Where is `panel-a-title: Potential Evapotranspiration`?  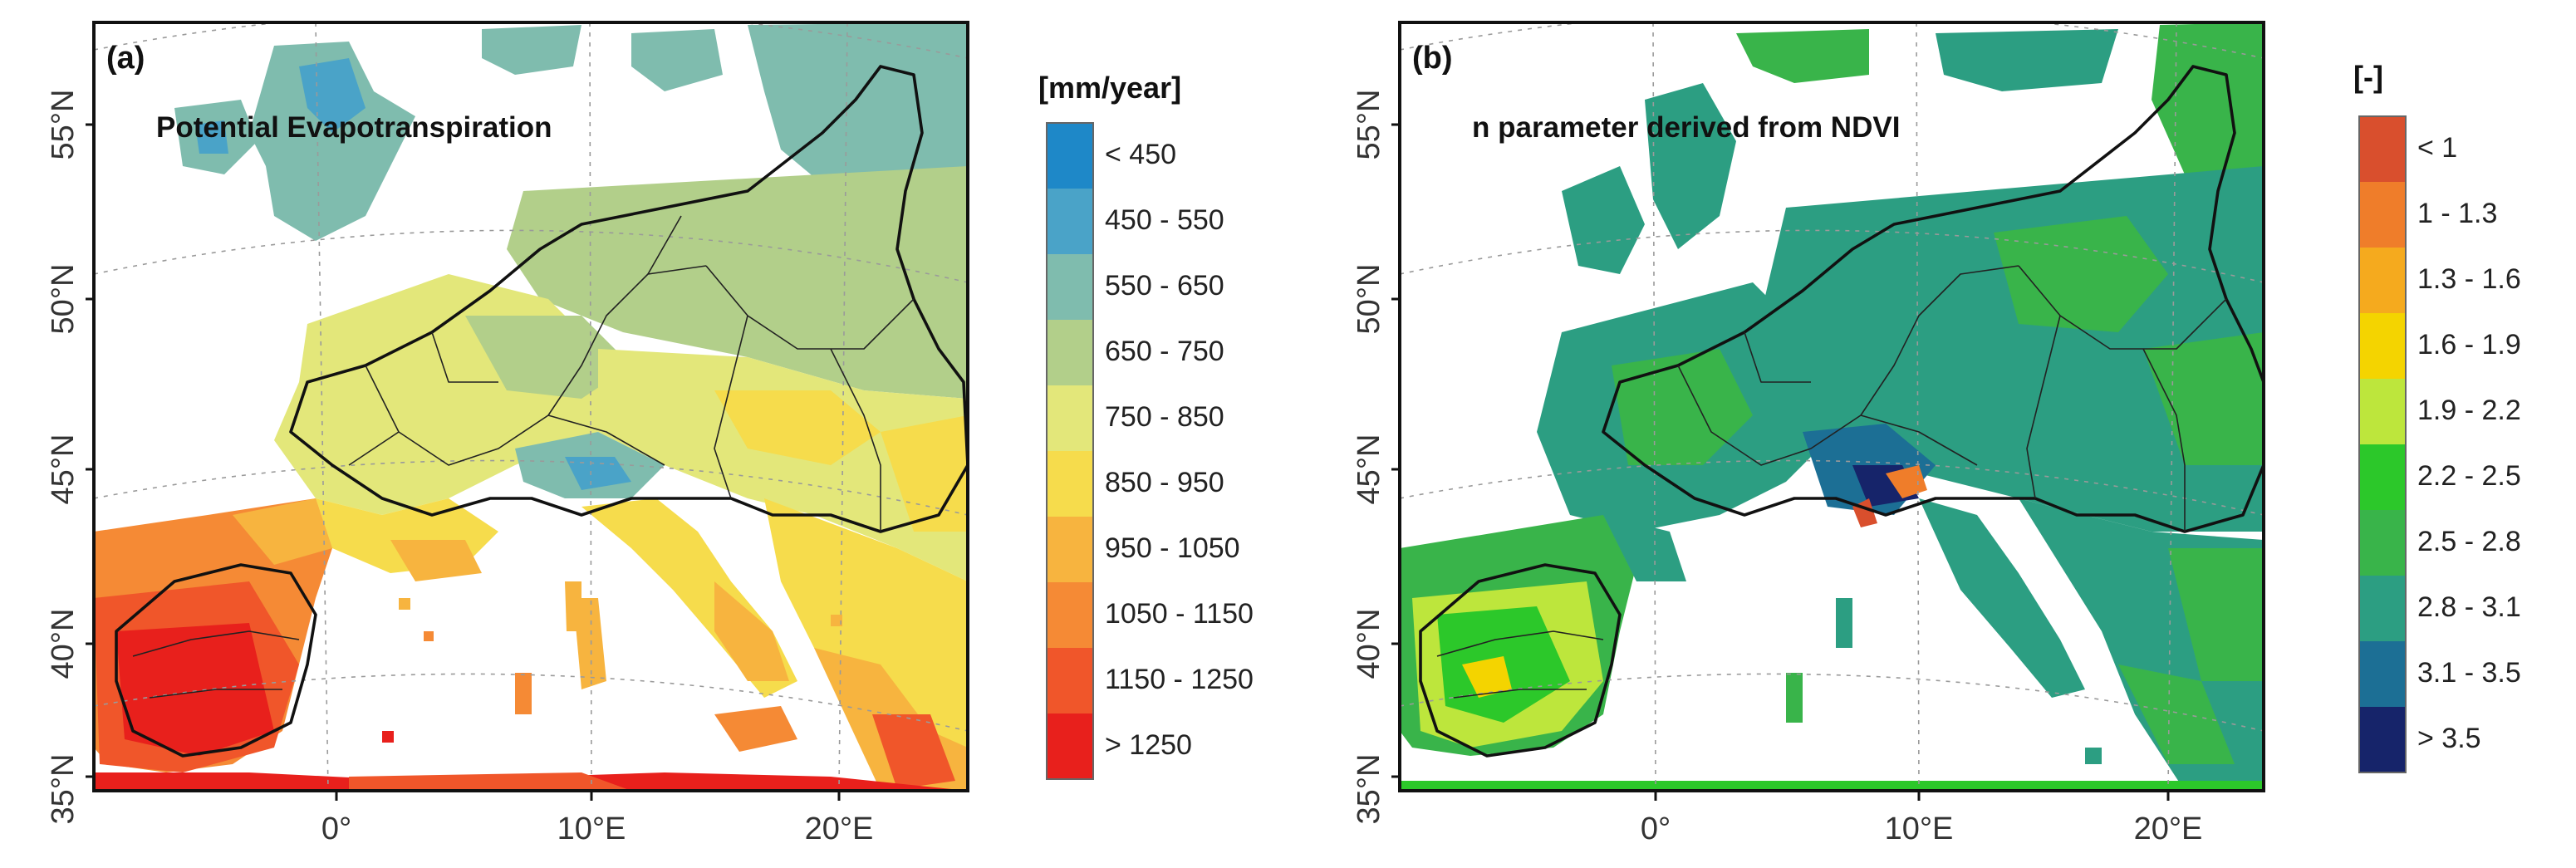
panel-a-title: Potential Evapotranspiration is located at coordinates (354, 127).